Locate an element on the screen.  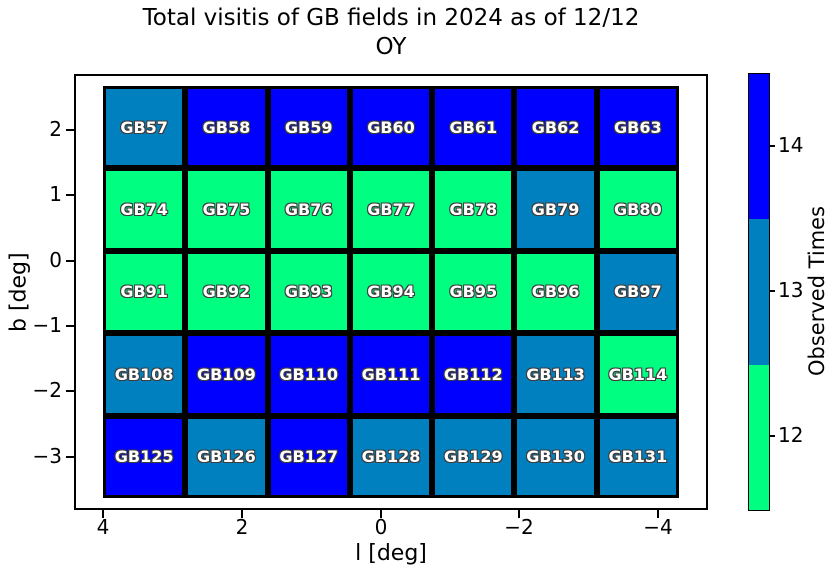
heatmap-cell: GB77 is located at coordinates (391, 209).